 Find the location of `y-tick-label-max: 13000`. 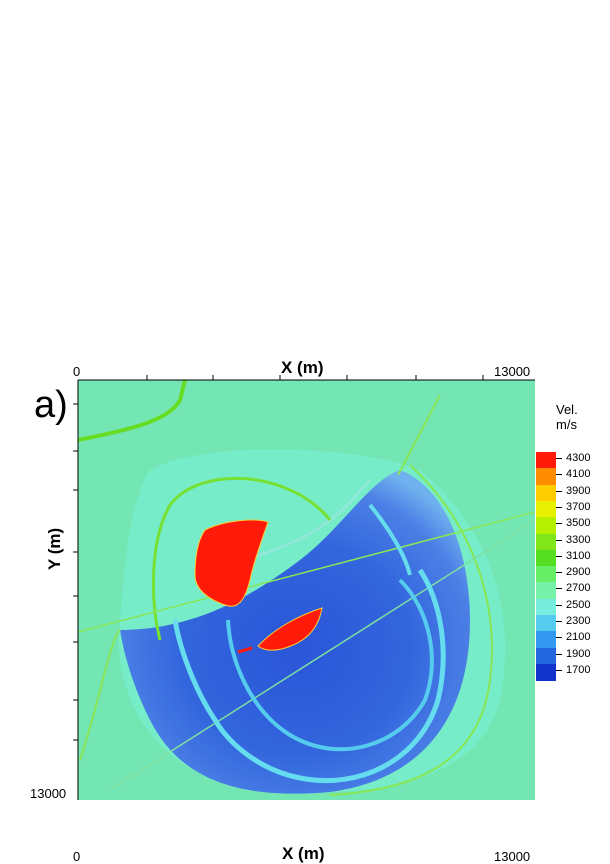

y-tick-label-max: 13000 is located at coordinates (48, 793).